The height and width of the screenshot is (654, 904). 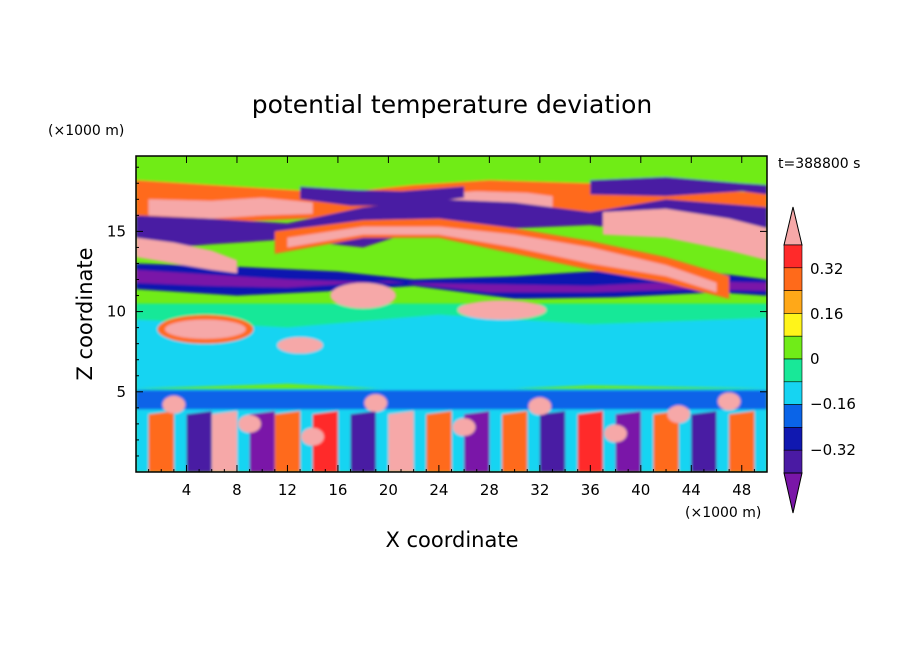 What do you see at coordinates (382, 196) in the screenshot?
I see `upper-cold-b` at bounding box center [382, 196].